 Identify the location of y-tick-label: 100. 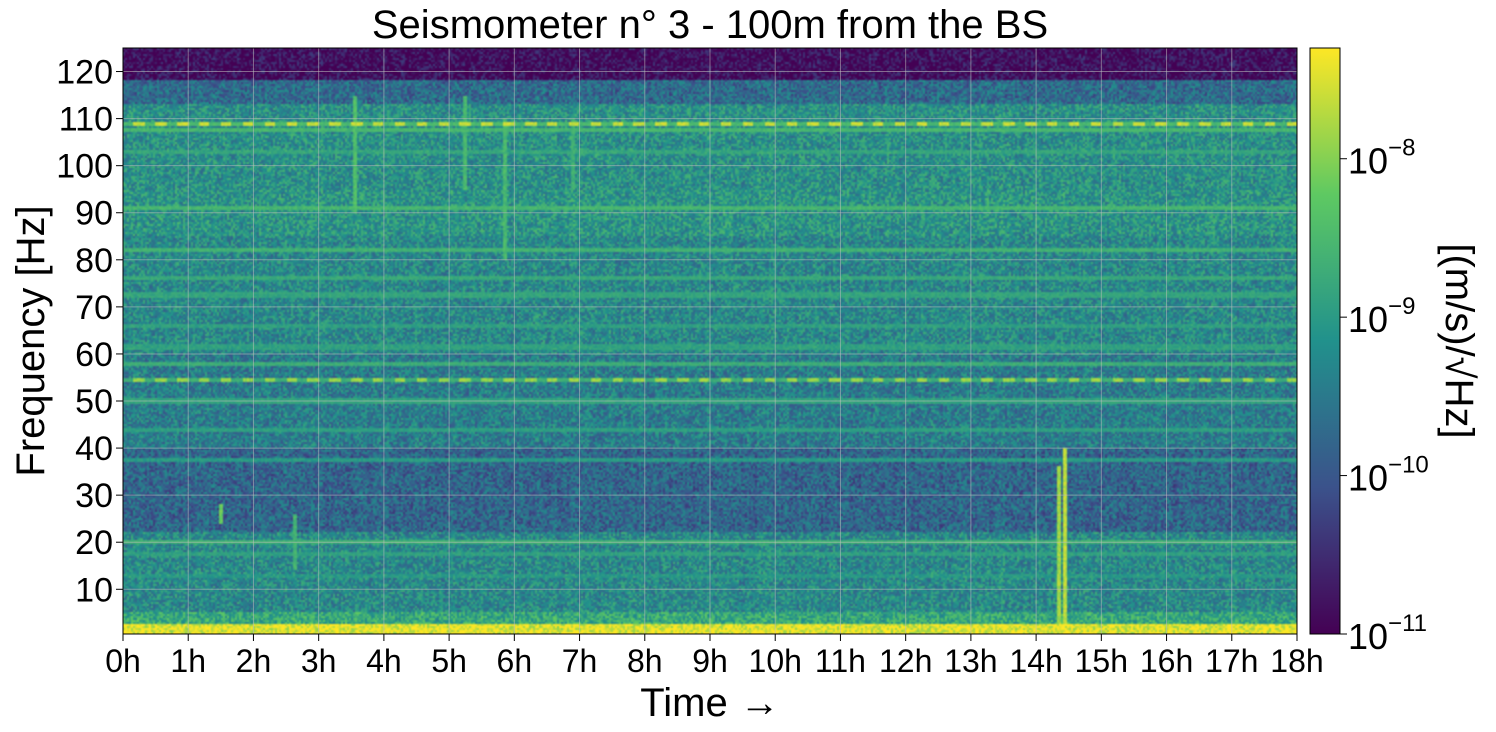
(84, 167).